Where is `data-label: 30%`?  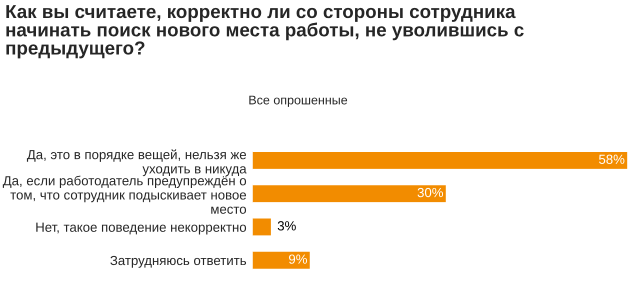
data-label: 30% is located at coordinates (431, 193).